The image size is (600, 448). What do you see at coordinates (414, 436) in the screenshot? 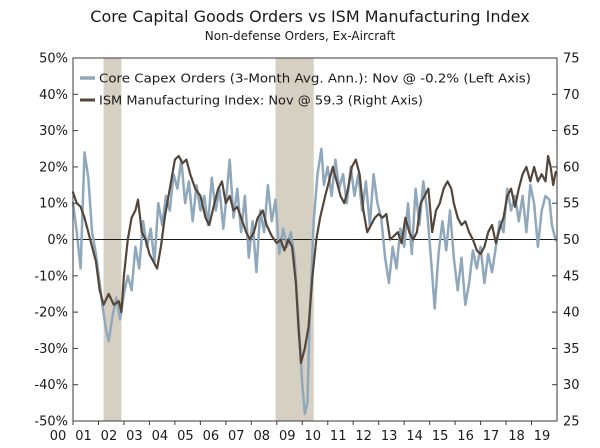
I see `x-tick-label: 14` at bounding box center [414, 436].